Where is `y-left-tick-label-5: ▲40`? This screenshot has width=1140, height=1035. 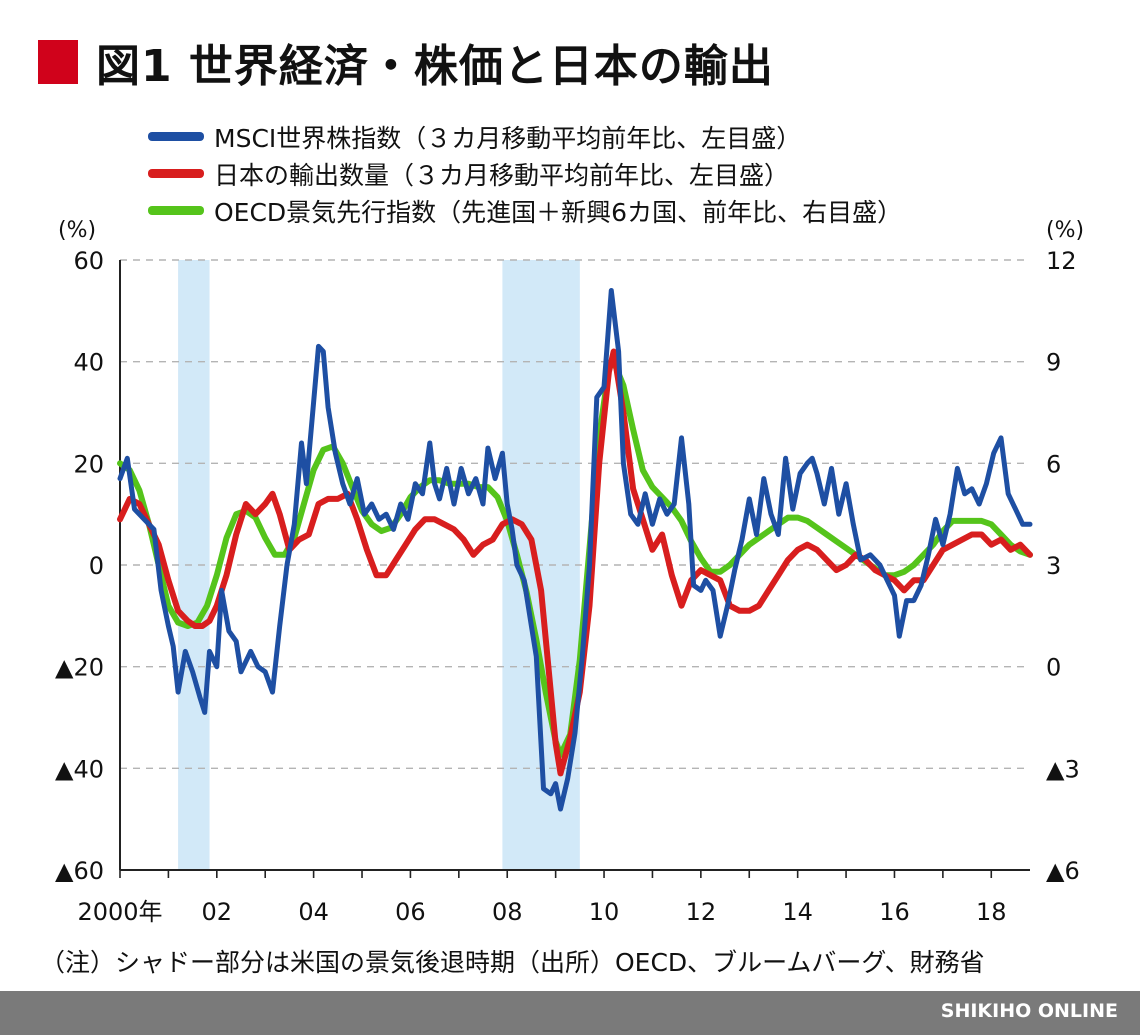 y-left-tick-label-5: ▲40 is located at coordinates (79, 769).